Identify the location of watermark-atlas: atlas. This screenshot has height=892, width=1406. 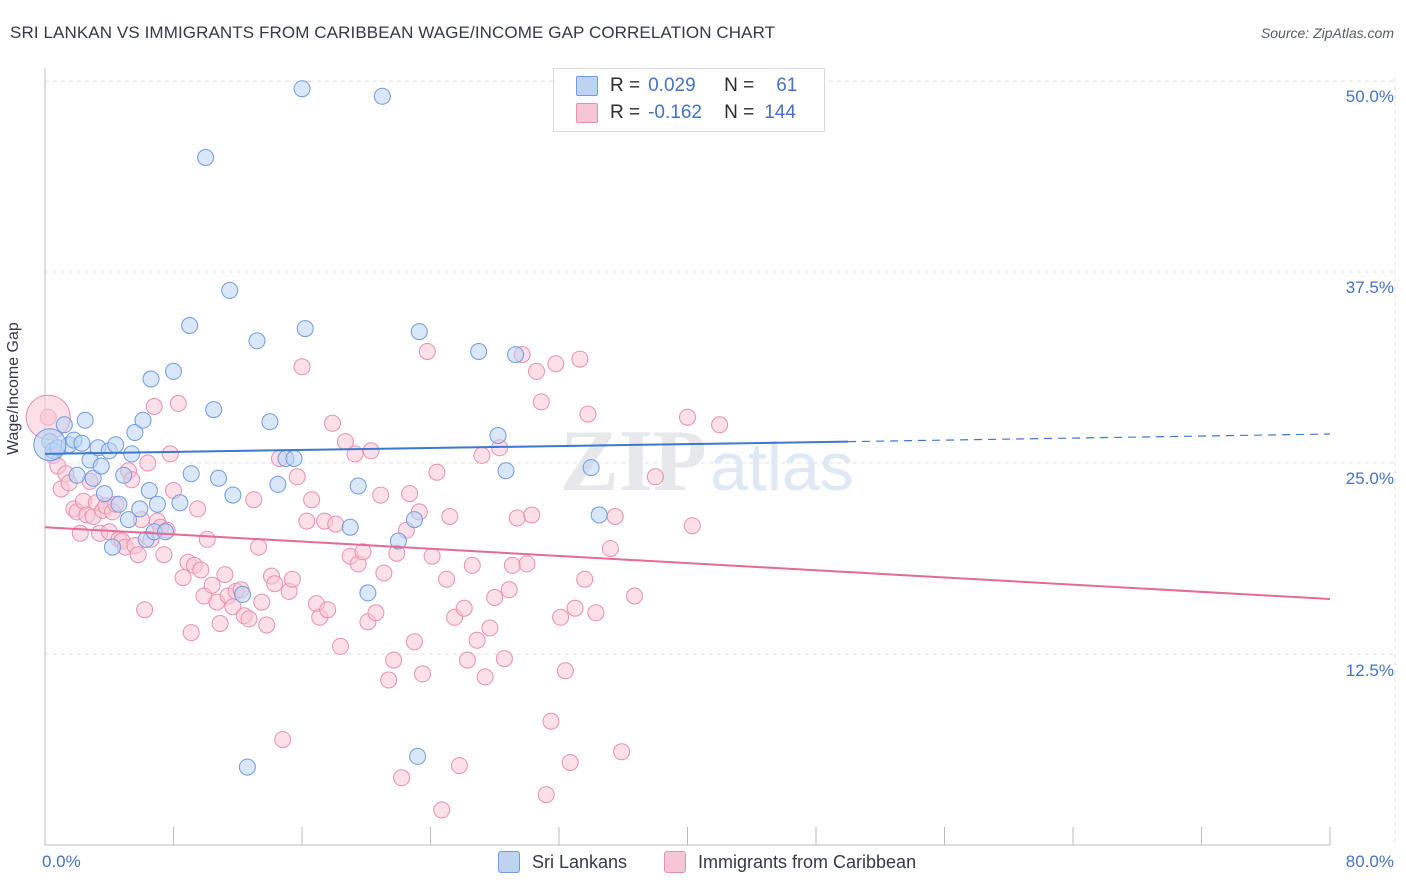
(782, 467).